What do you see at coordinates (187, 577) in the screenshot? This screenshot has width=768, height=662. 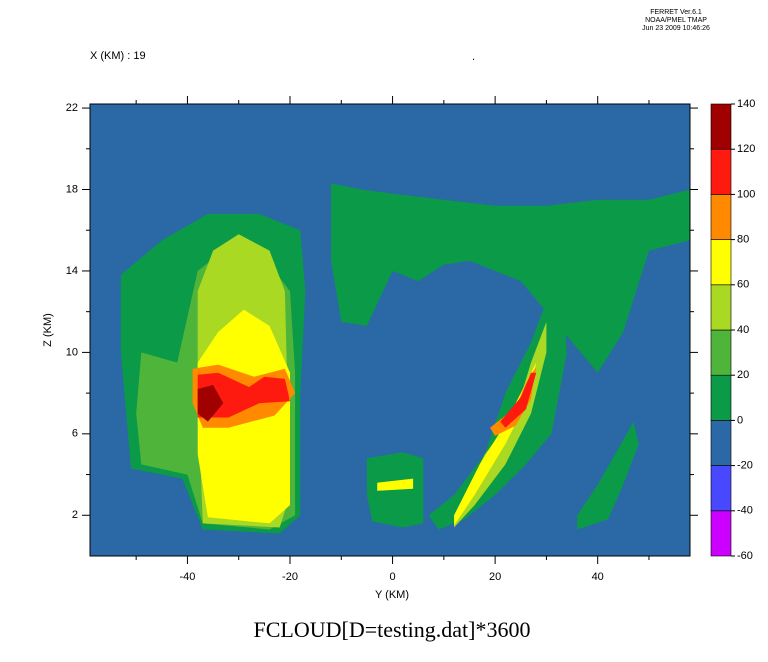 I see `x-tick-label: -40` at bounding box center [187, 577].